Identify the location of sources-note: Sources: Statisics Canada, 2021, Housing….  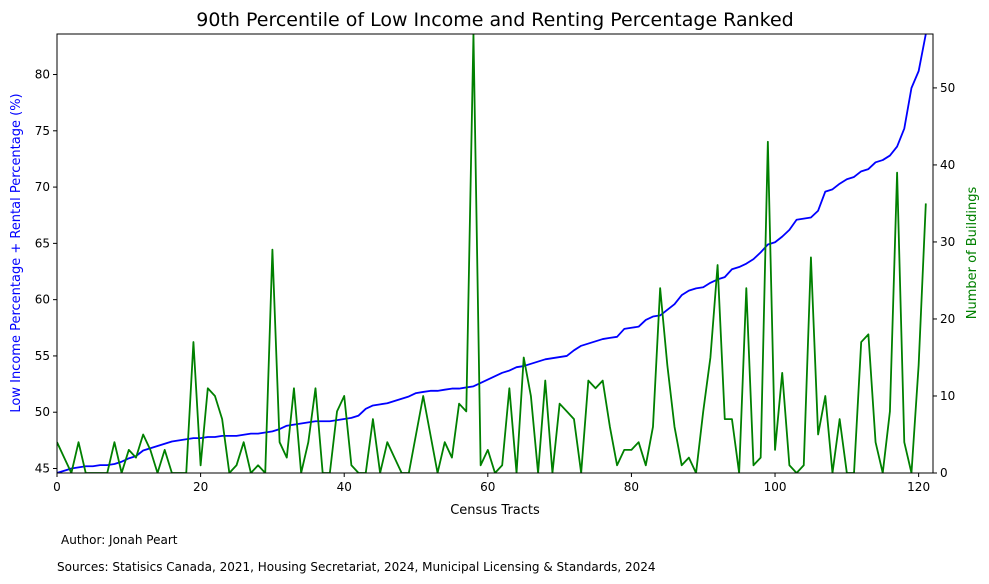
(356, 567).